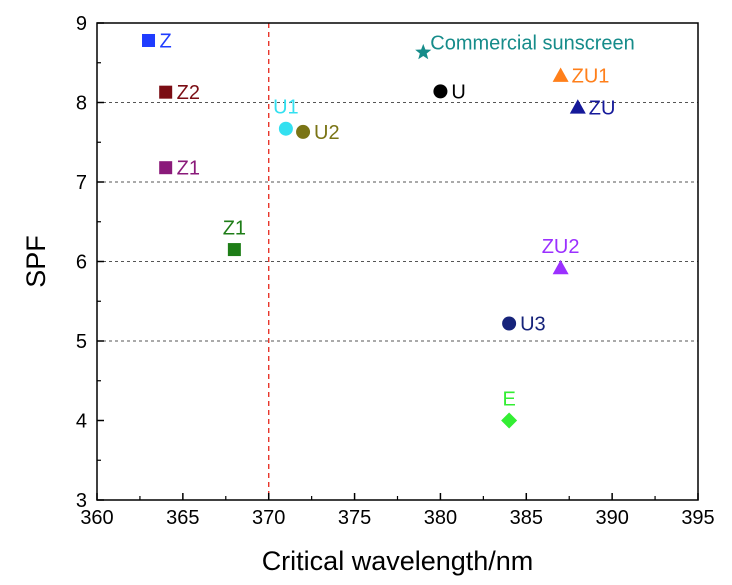  I want to click on y-tick-label: 4, so click(81, 422).